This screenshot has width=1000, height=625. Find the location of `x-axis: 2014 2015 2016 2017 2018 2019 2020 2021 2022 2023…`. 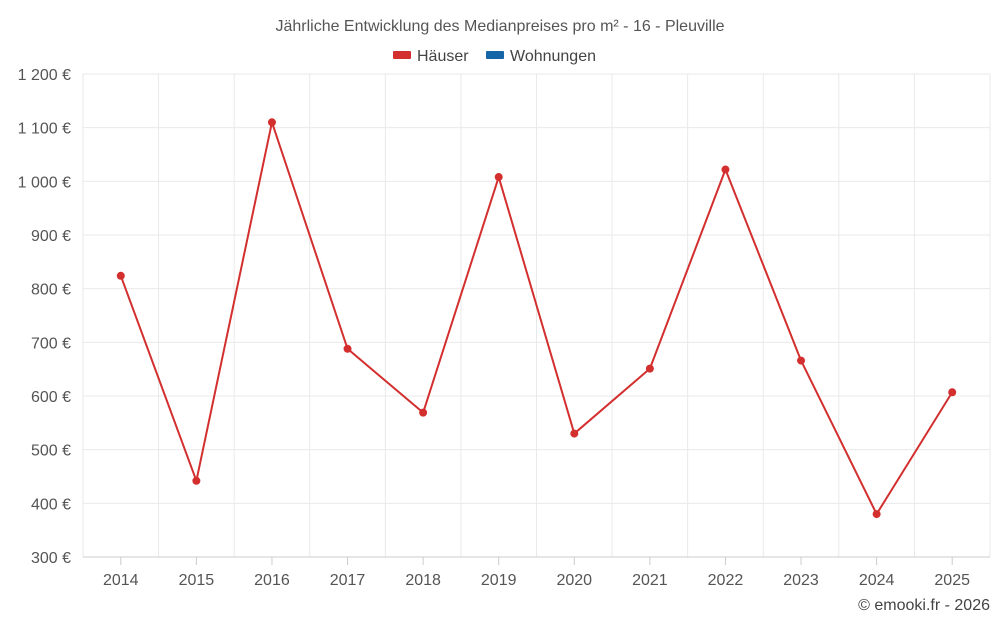

x-axis: 2014 2015 2016 2017 2018 2019 2020 2021 2022 2023… is located at coordinates (536, 572).